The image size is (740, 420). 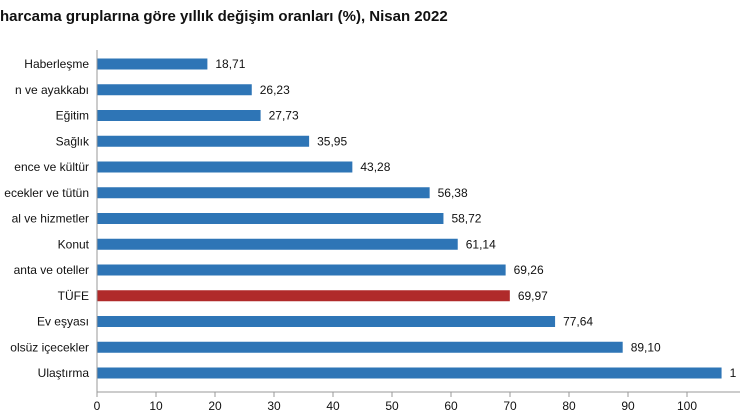 What do you see at coordinates (529, 270) in the screenshot?
I see `value-label-8: 69,26` at bounding box center [529, 270].